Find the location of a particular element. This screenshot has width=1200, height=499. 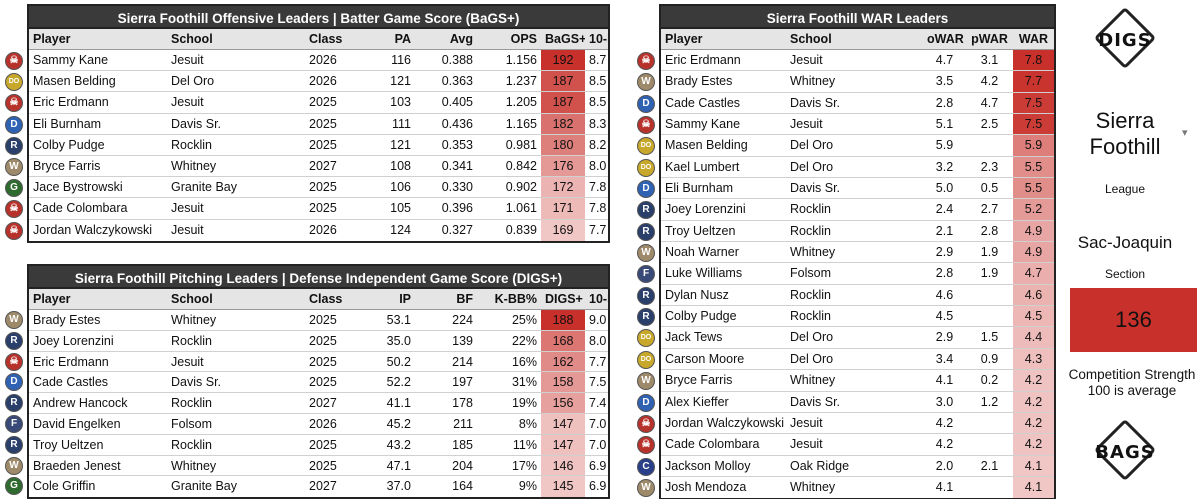

league-selector: Sierra Foothill is located at coordinates (1125, 133).